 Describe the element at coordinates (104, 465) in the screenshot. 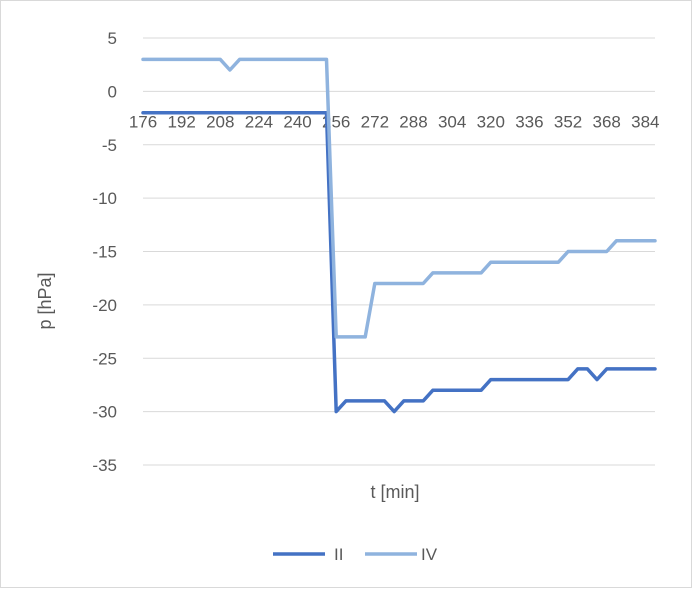

I see `y-tick-label: -35` at that location.